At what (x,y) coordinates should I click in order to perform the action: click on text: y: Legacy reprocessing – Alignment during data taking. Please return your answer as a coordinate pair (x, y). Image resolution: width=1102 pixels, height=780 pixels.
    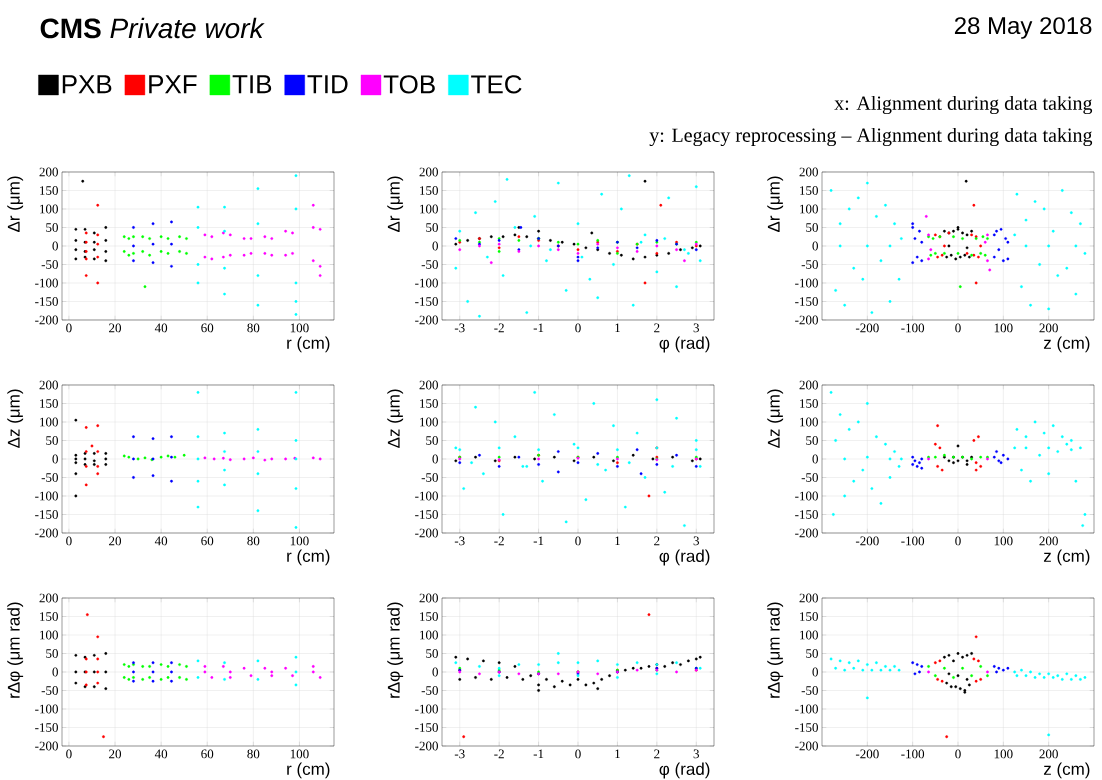
    Looking at the image, I should click on (871, 137).